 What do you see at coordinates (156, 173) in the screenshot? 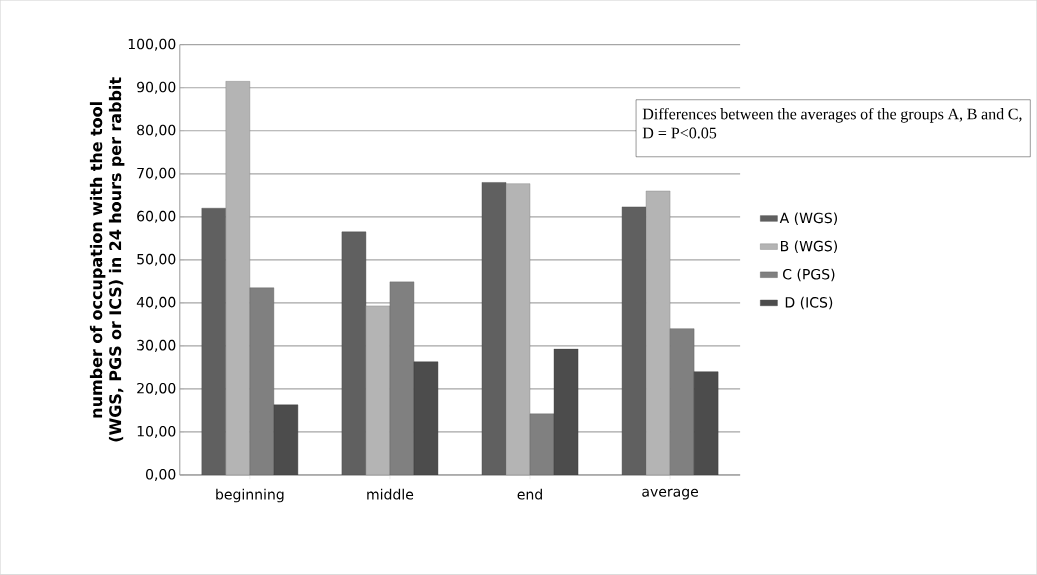
I see `y-tick-label: 70,00` at bounding box center [156, 173].